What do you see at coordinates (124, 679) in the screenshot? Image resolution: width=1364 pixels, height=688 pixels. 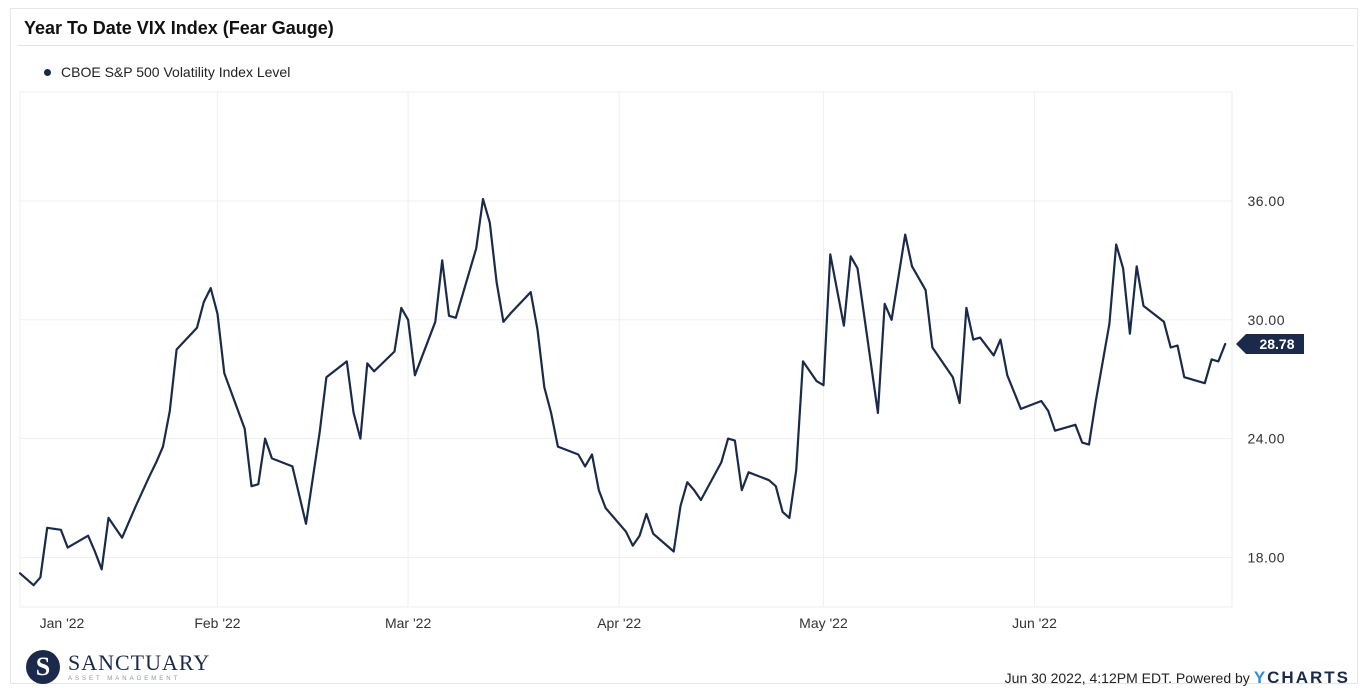 I see `brand-tagline: ASSET MANAGEMENT` at bounding box center [124, 679].